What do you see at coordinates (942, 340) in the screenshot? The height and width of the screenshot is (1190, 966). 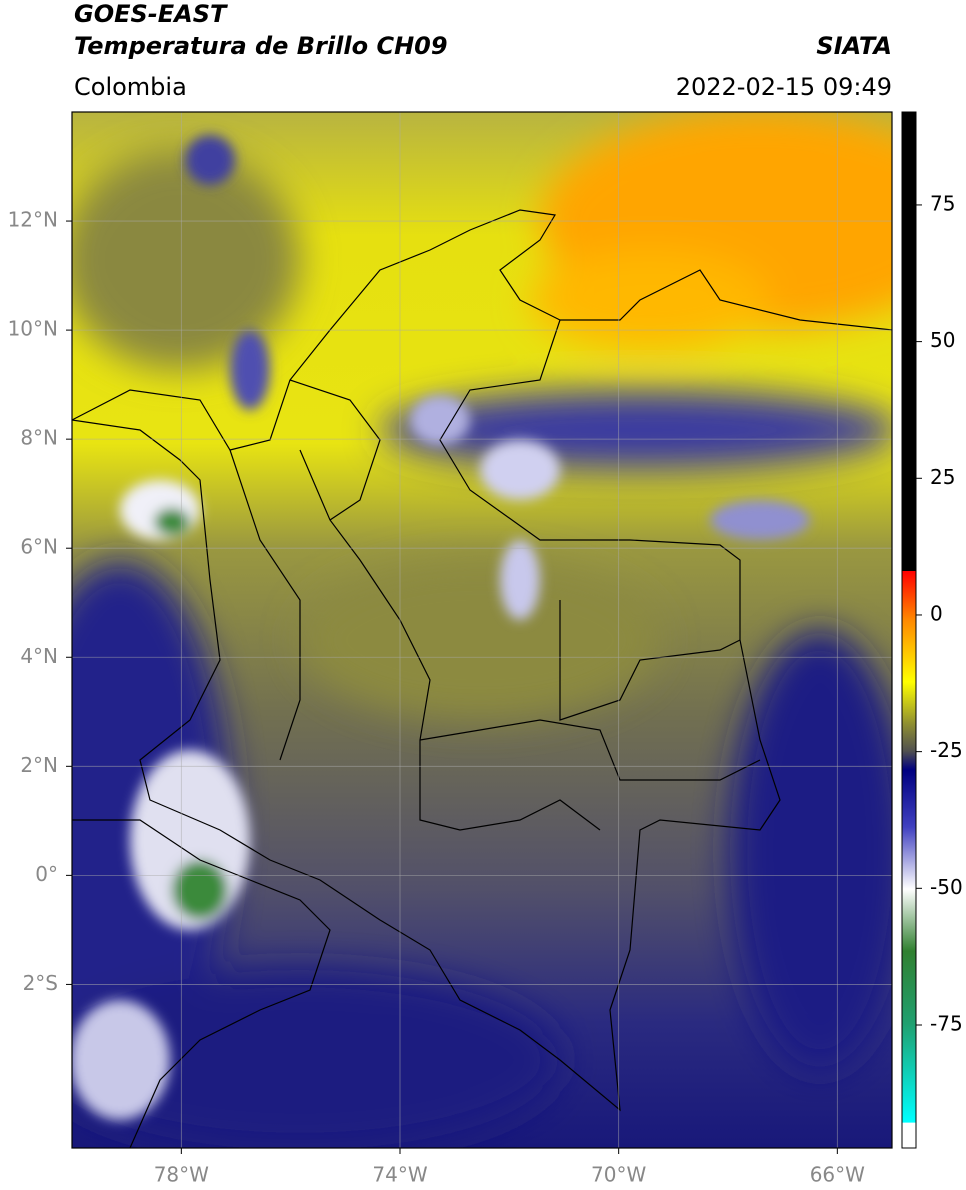 I see `colorbar-tick-label: 50` at bounding box center [942, 340].